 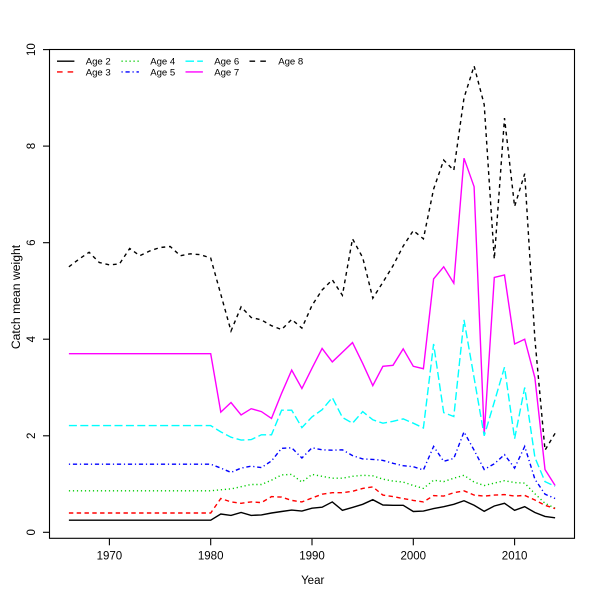 I want to click on svg-text: 1980, so click(x=211, y=557).